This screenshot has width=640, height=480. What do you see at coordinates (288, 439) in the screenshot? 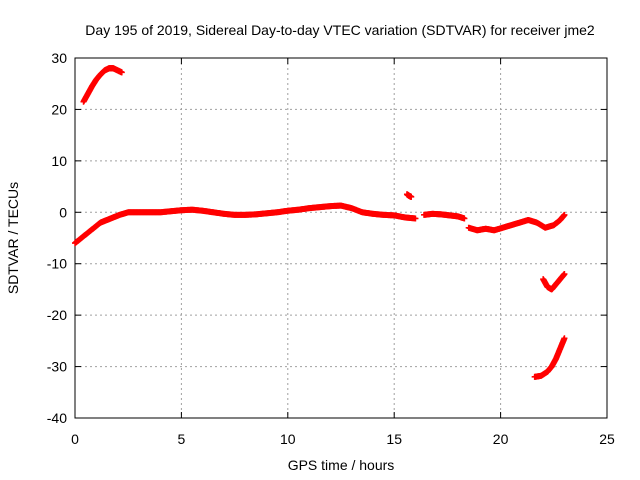
I see `x-tick-label: 10` at bounding box center [288, 439].